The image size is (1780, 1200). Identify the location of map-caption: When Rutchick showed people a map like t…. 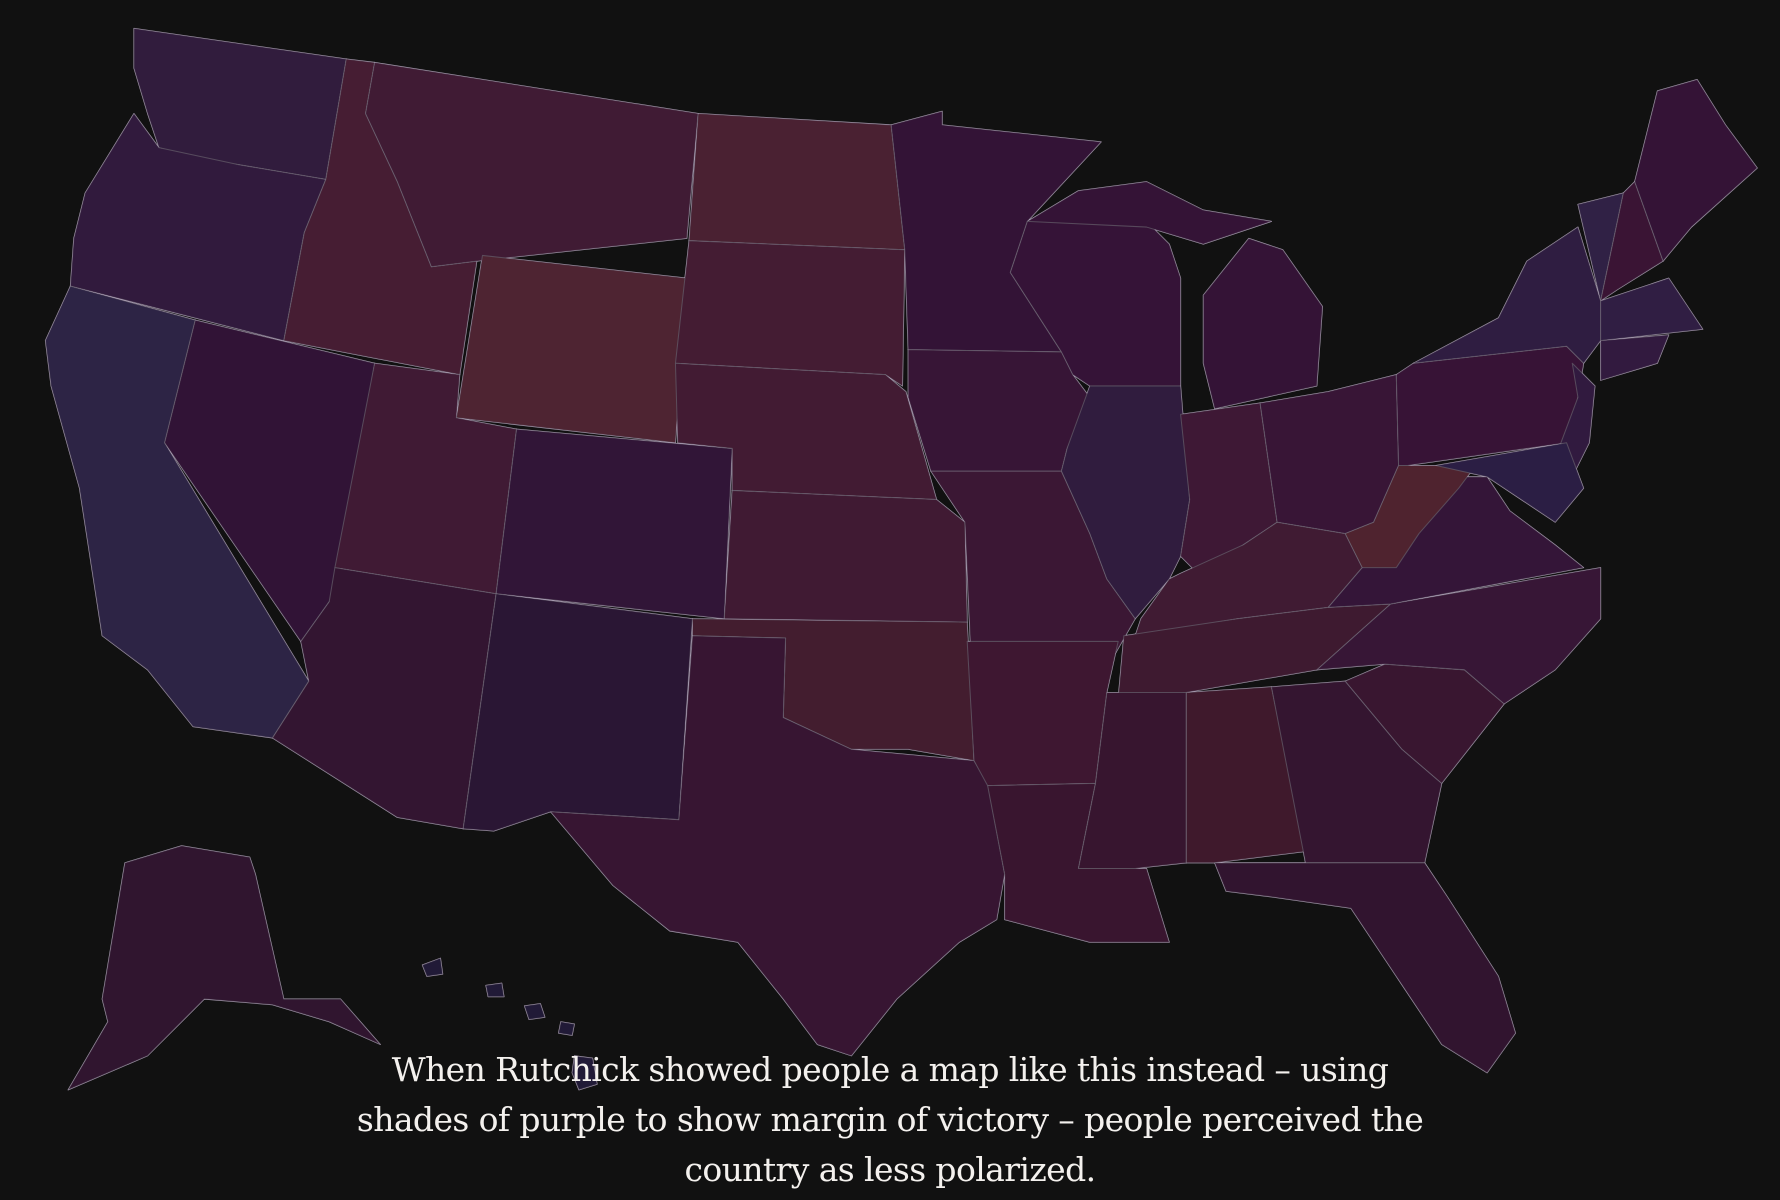
(890, 1119).